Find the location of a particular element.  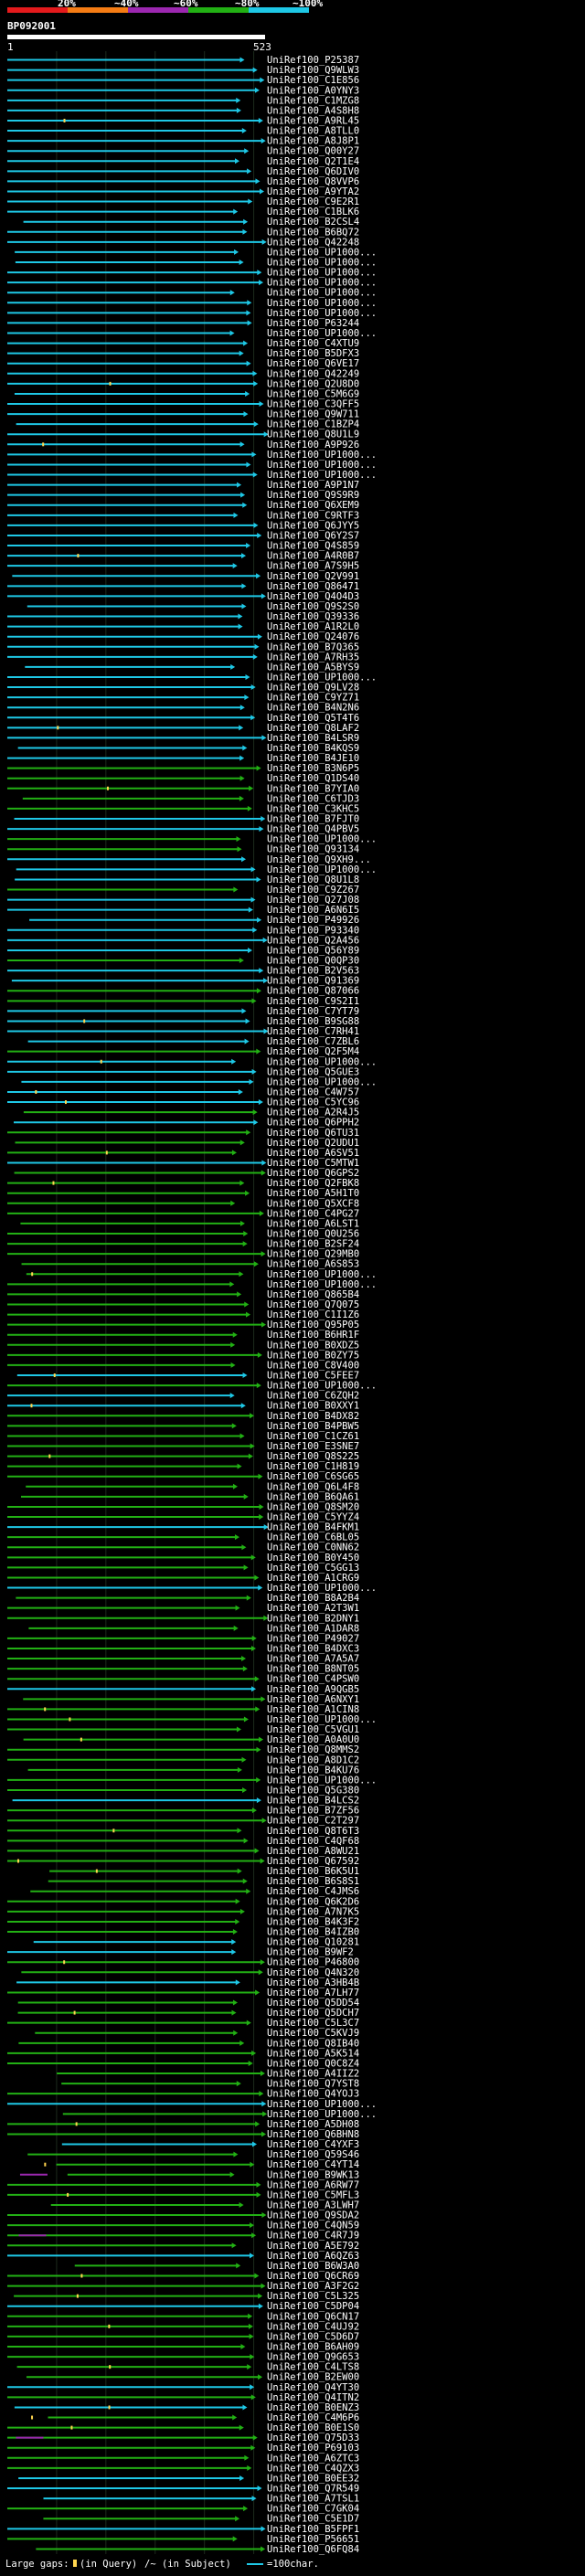

hit-label: UniRef100_B6AH09 is located at coordinates (313, 2347).